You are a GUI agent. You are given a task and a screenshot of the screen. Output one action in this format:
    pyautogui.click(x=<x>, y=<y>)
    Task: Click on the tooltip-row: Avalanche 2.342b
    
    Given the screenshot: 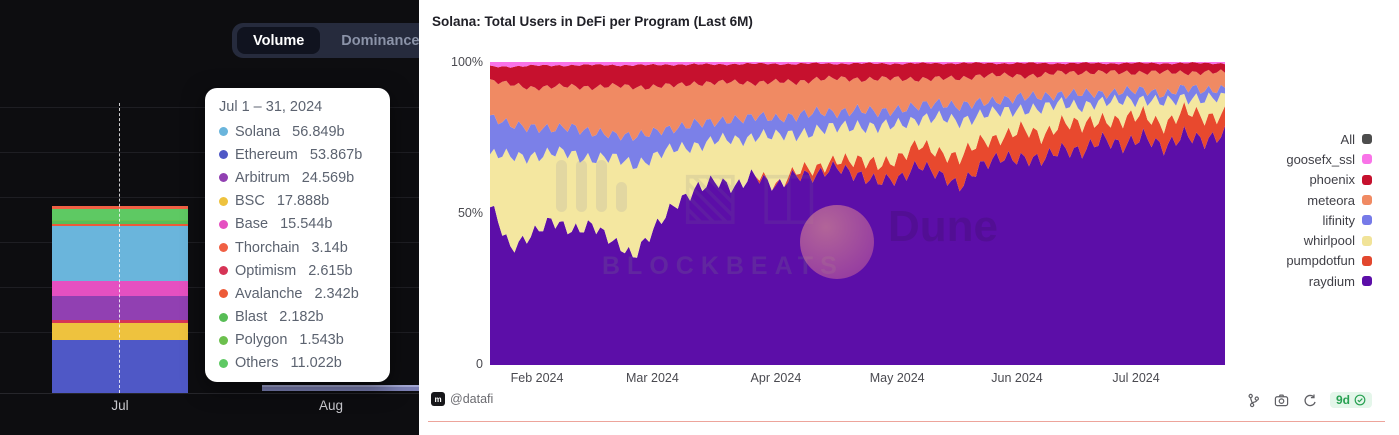 What is the action you would take?
    pyautogui.click(x=297, y=293)
    